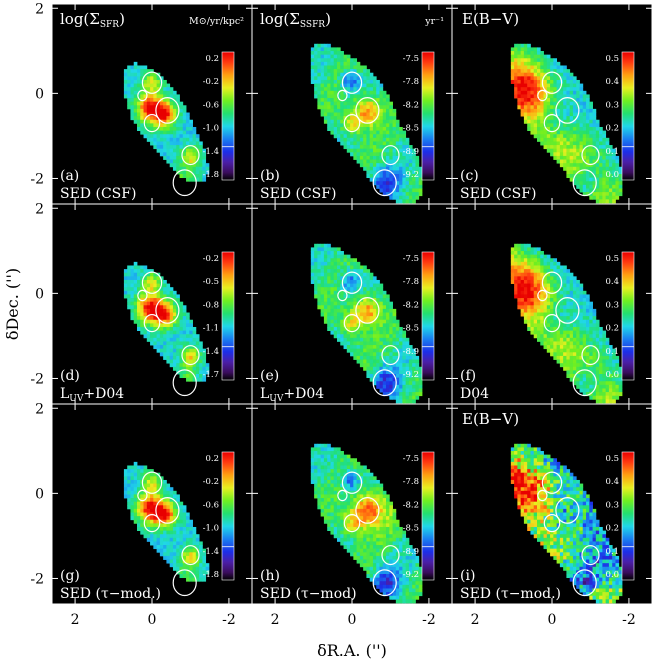 This screenshot has height=664, width=660. I want to click on colorbar-tick-label: -8.5, so click(411, 129).